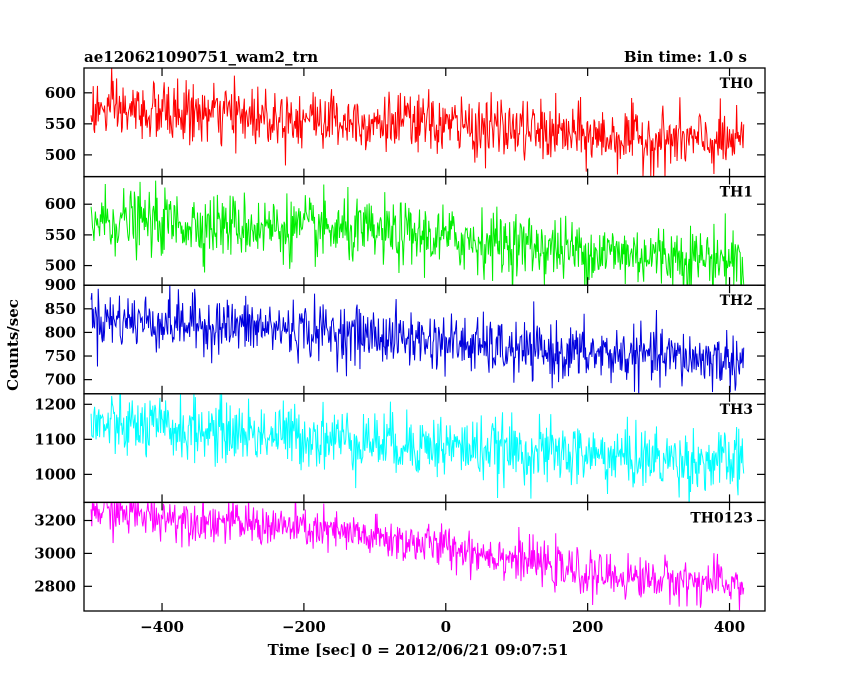 Image resolution: width=850 pixels, height=680 pixels. Describe the element at coordinates (737, 84) in the screenshot. I see `panel-label-th0: TH0` at that location.